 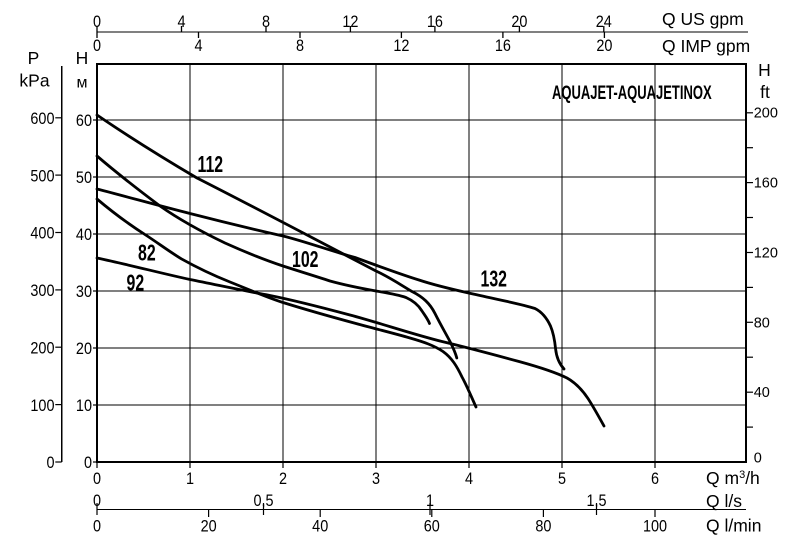 I want to click on svg-text: м, so click(x=82, y=83).